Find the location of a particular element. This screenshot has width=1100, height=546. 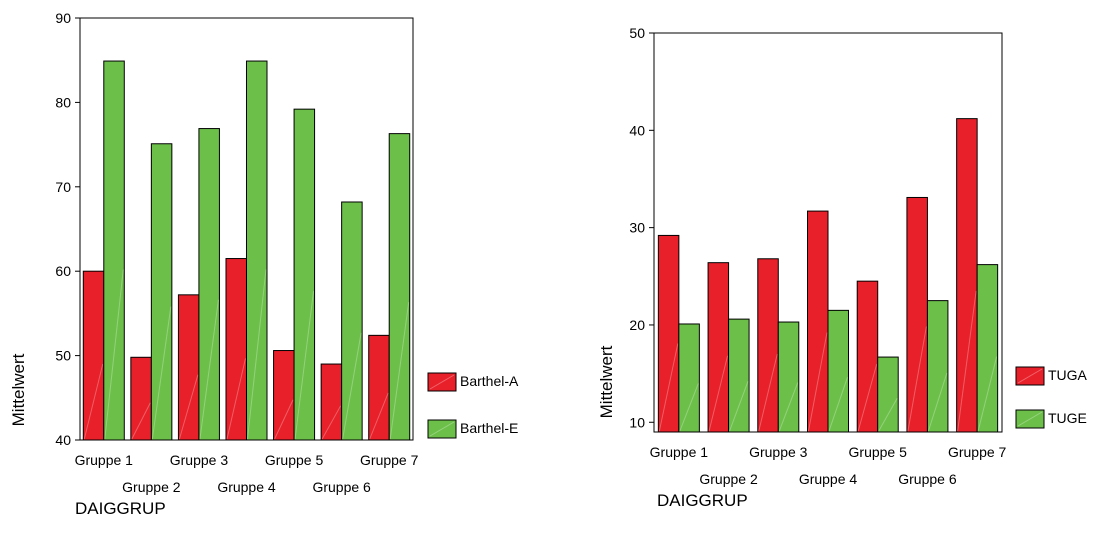

legend-swatch-tuge is located at coordinates (1030, 419).